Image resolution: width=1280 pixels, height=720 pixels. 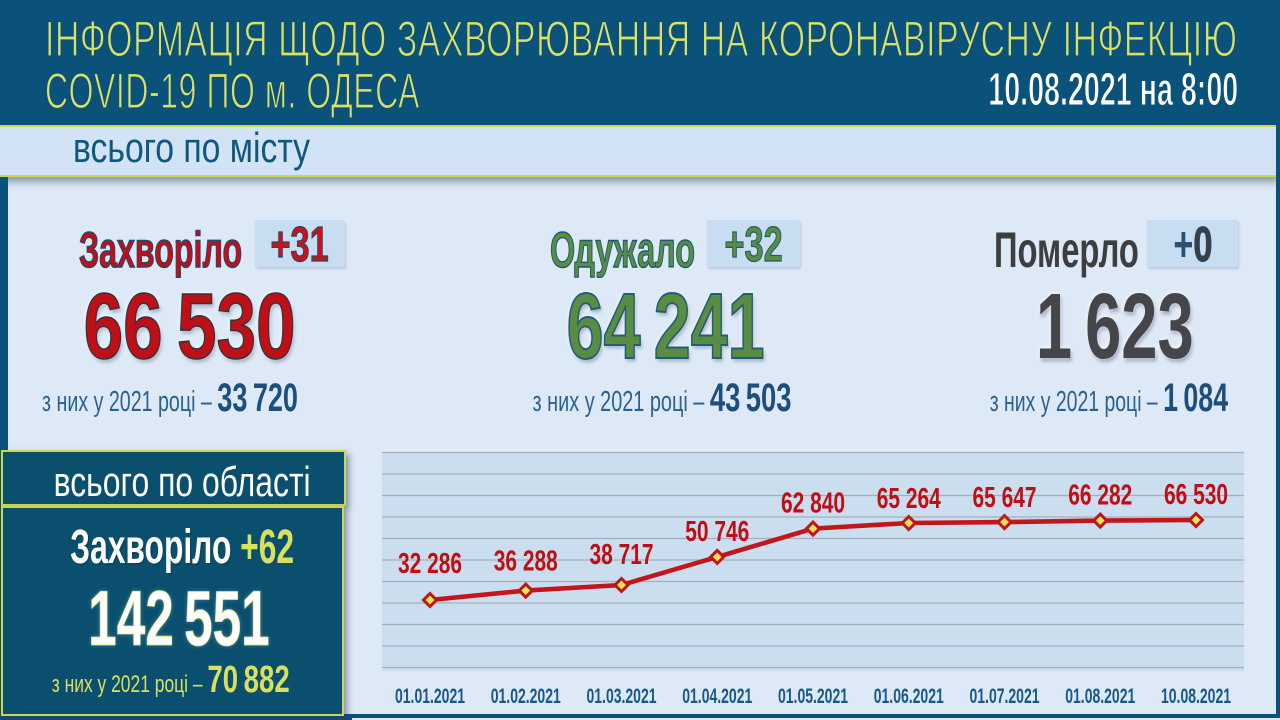 What do you see at coordinates (622, 696) in the screenshot?
I see `svg-text: 01.03.2021` at bounding box center [622, 696].